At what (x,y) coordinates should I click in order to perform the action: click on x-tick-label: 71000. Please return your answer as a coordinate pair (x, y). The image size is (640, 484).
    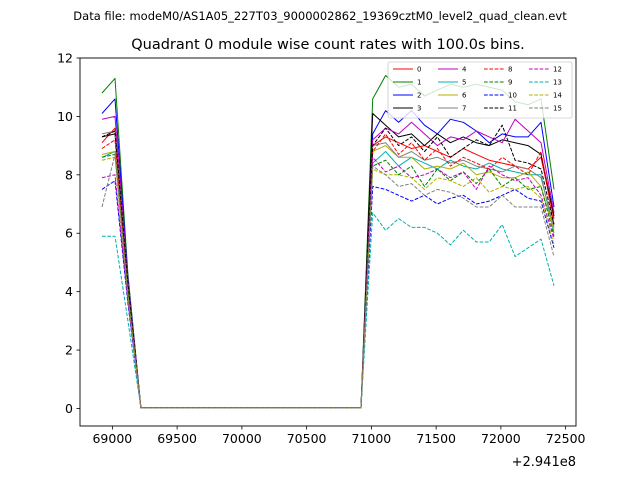
    Looking at the image, I should click on (372, 438).